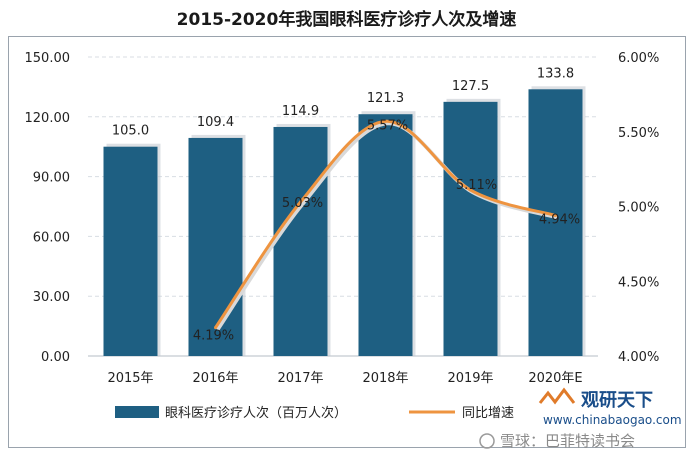 The height and width of the screenshot is (453, 693). I want to click on y-right-tick: 5.50%, so click(638, 133).